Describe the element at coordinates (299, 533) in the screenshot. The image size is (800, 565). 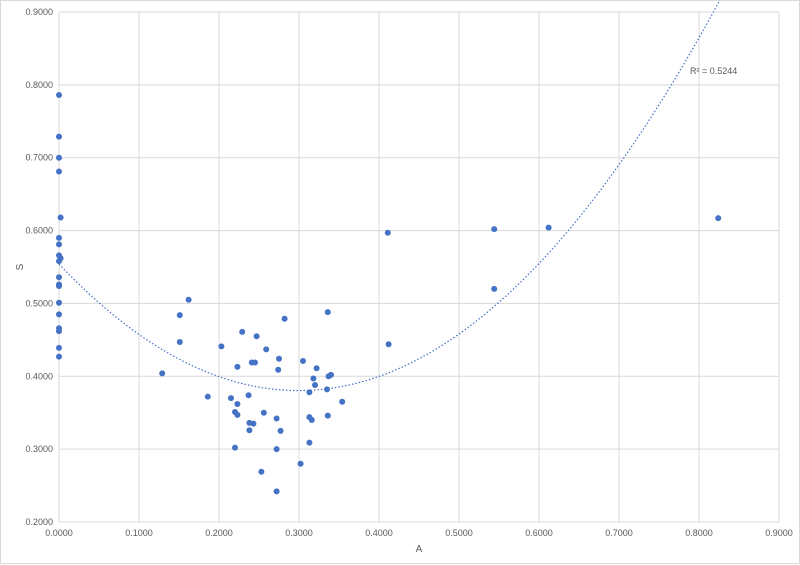
I see `x-tick-label: 0.3000` at that location.